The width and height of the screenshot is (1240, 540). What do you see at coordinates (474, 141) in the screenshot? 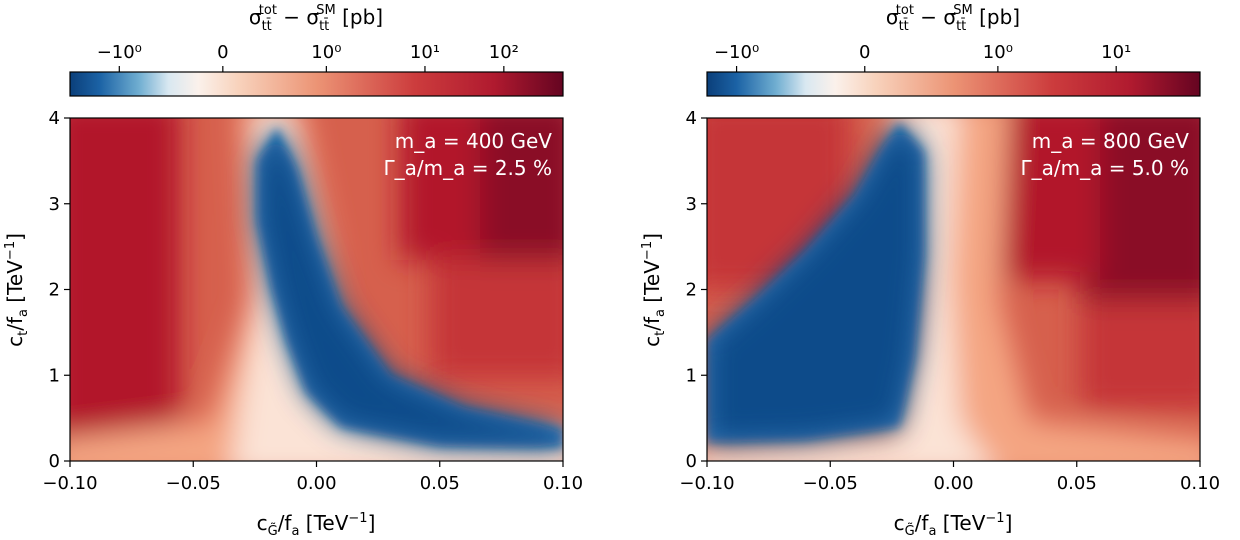
I see `annotation-mass: m_a = 400 GeV` at bounding box center [474, 141].